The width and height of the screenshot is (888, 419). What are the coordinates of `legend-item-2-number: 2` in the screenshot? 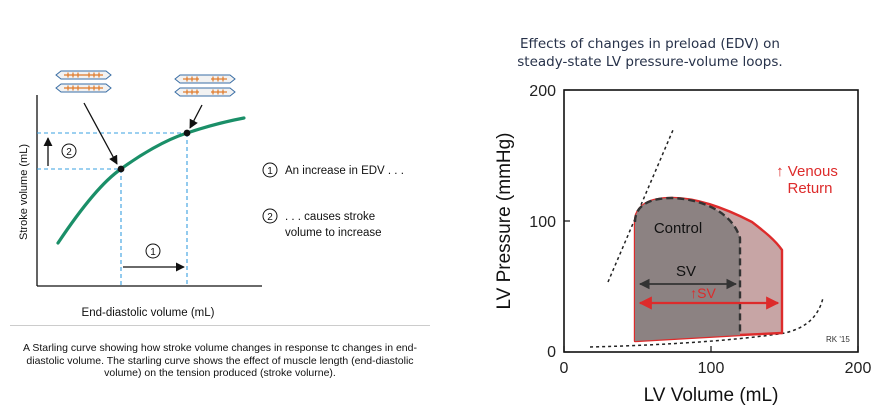 It's located at (270, 217).